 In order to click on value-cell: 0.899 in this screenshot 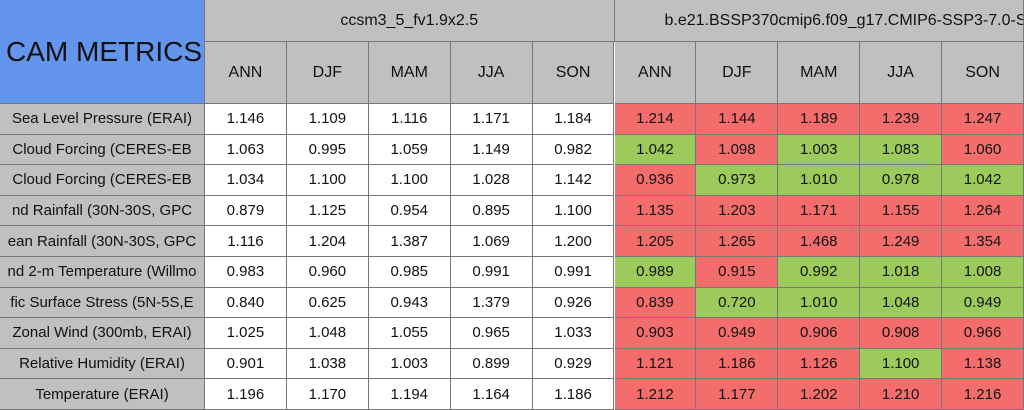, I will do `click(491, 364)`.